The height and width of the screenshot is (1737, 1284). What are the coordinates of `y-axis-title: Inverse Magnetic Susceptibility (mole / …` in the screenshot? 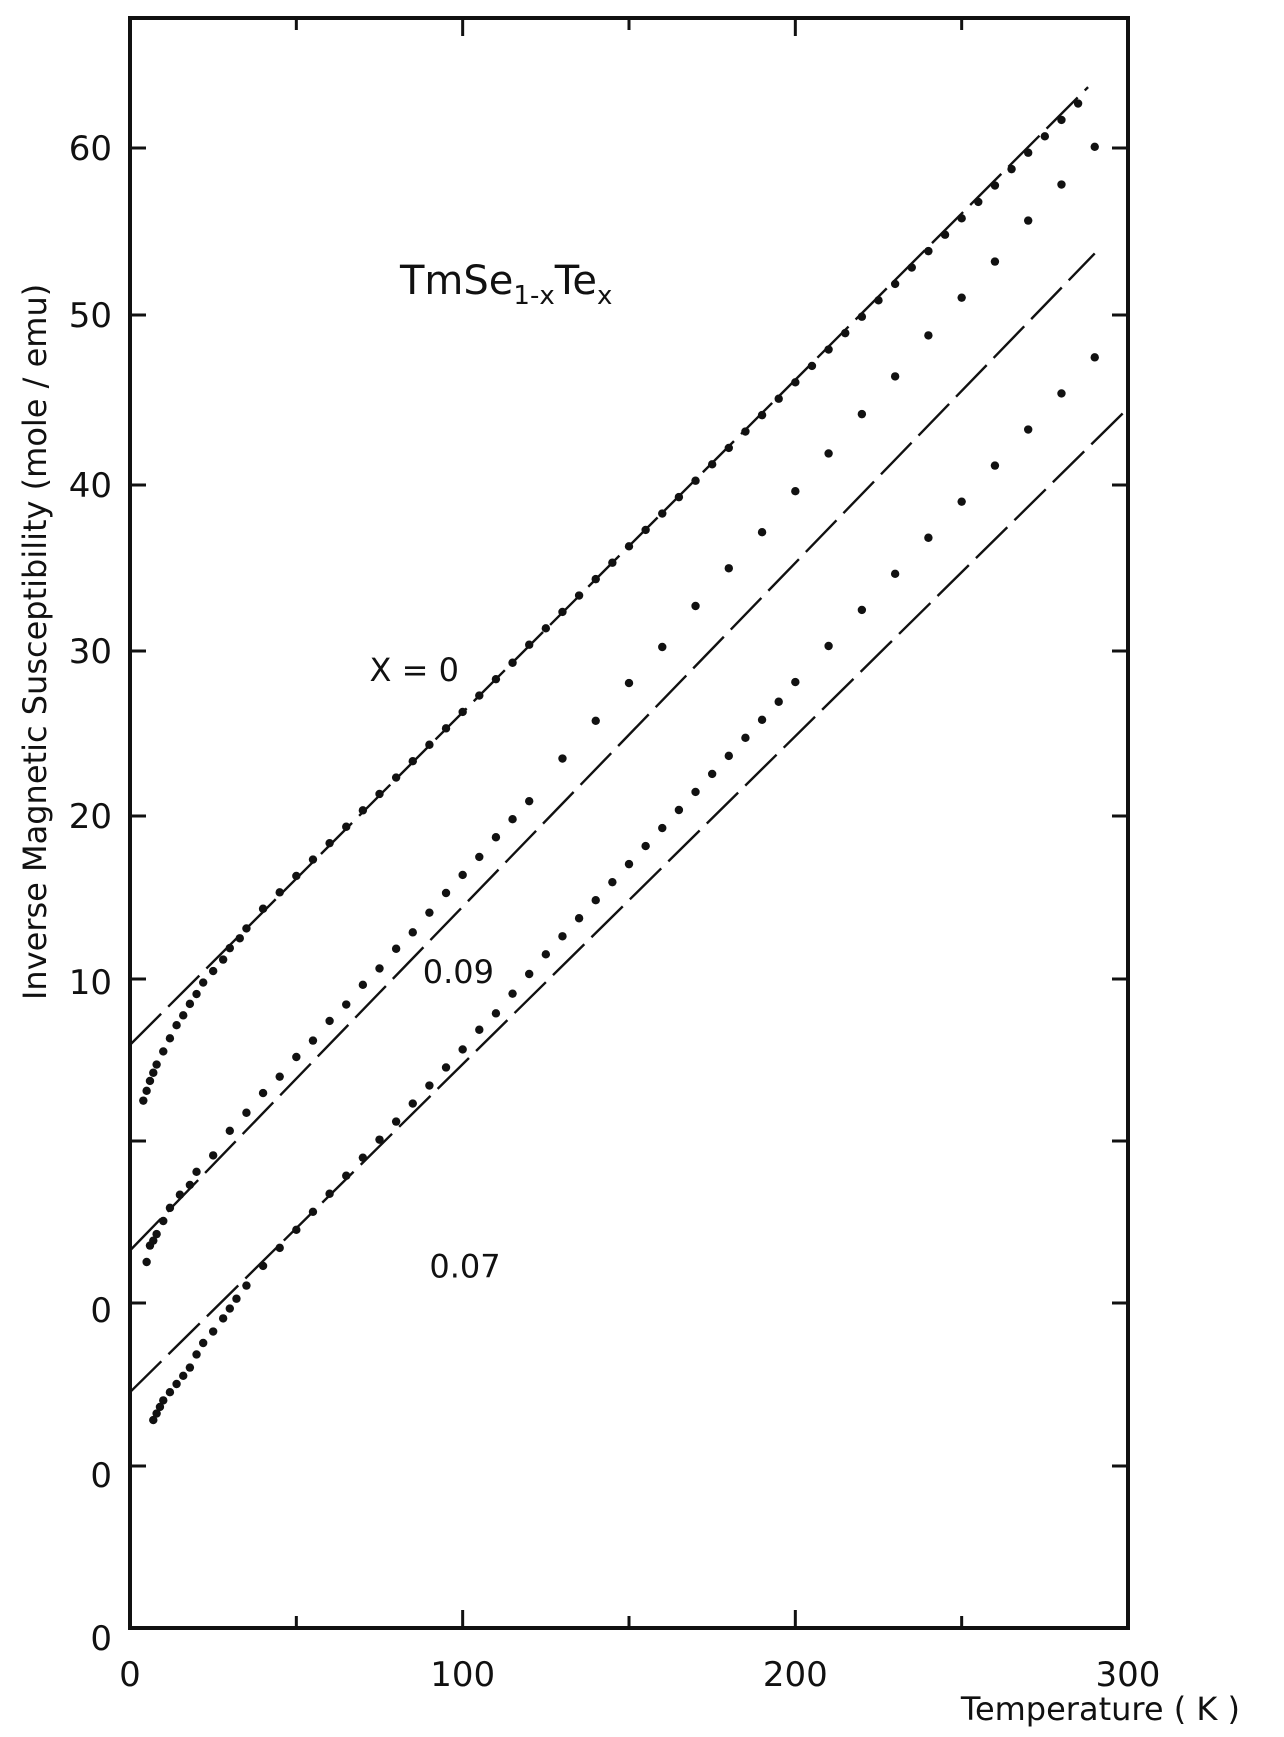 It's located at (35, 642).